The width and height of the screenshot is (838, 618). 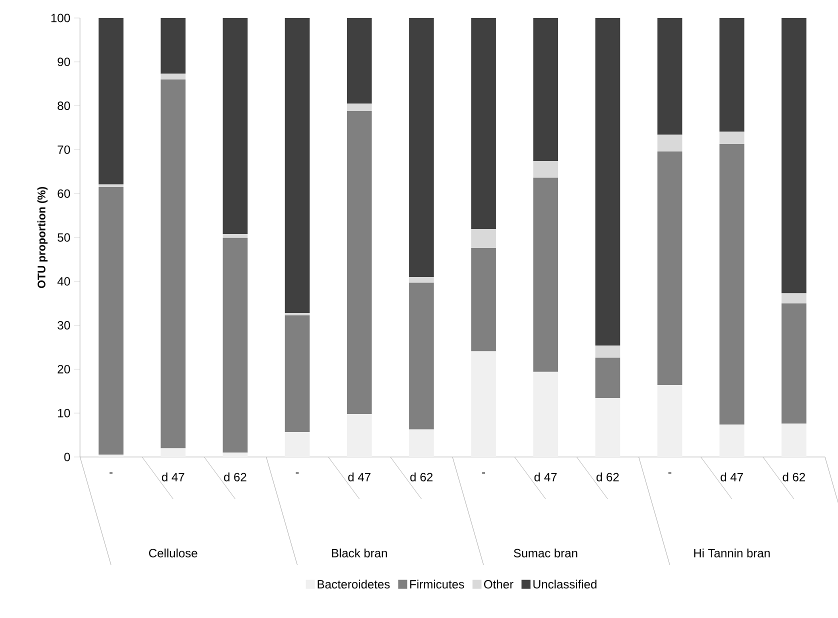 What do you see at coordinates (63, 281) in the screenshot?
I see `y-tick-label: 40` at bounding box center [63, 281].